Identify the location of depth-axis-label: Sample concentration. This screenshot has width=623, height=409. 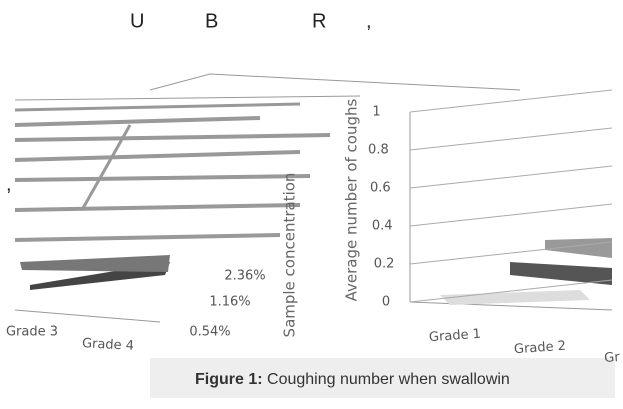
(290, 255).